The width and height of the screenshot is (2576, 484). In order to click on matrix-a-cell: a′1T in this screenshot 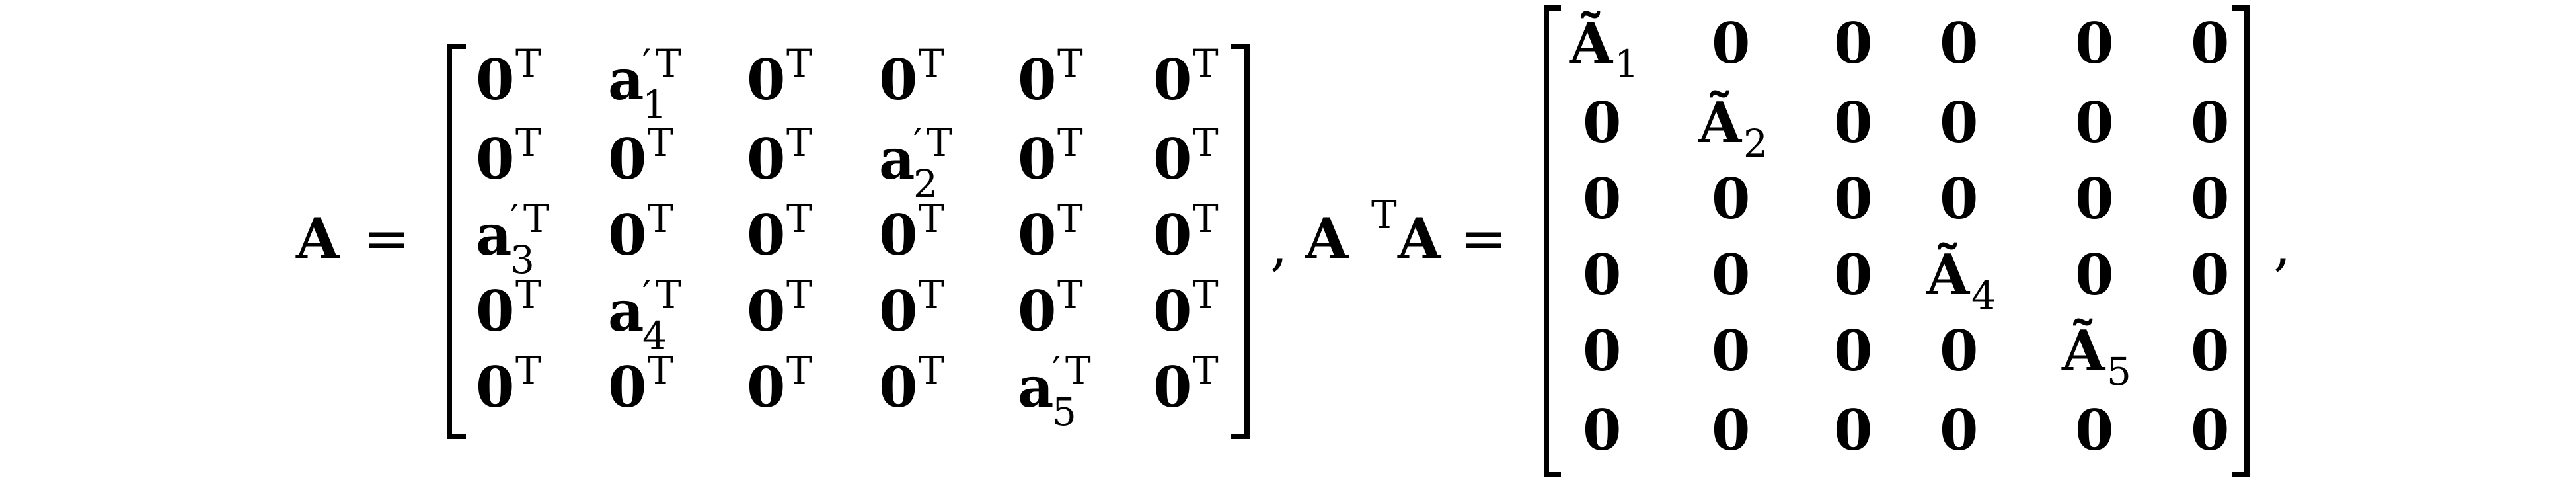, I will do `click(644, 84)`.